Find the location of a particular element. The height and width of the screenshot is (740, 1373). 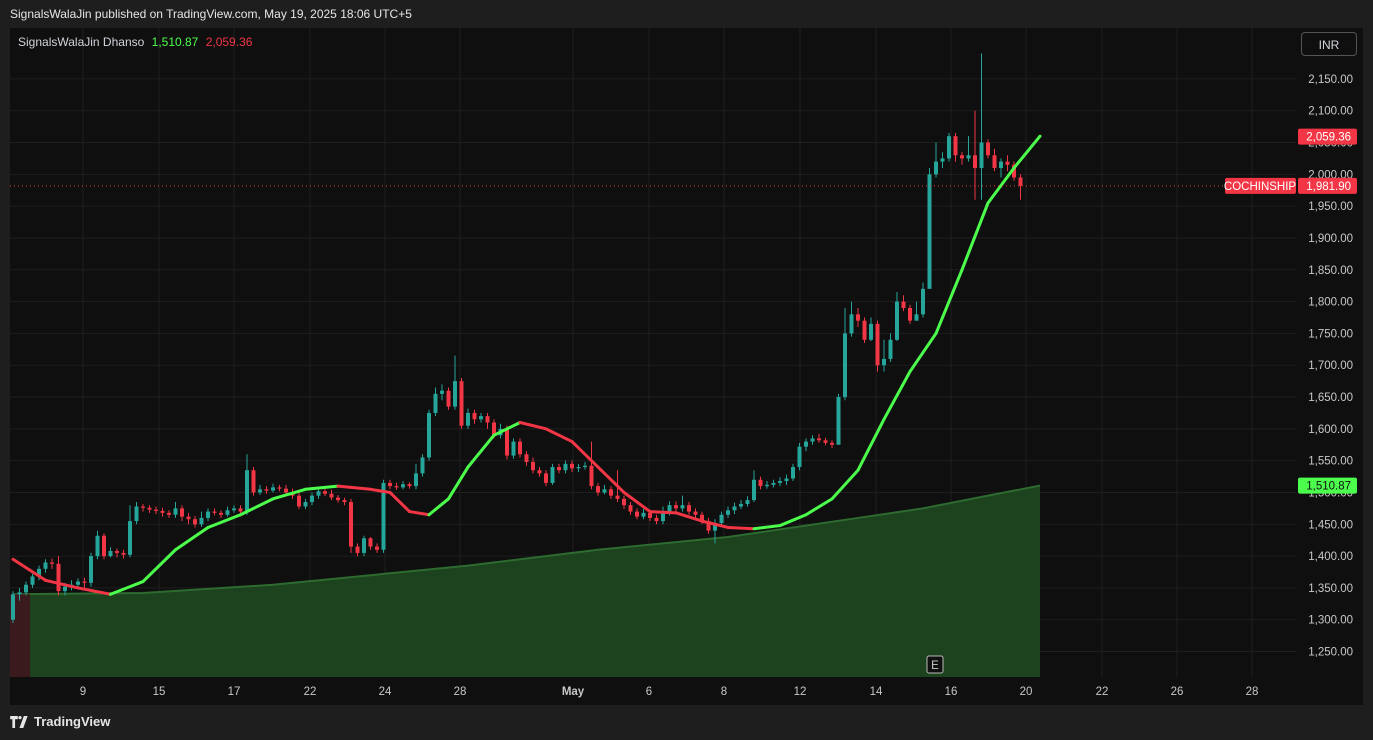

footer-brand: TradingView is located at coordinates (60, 721).